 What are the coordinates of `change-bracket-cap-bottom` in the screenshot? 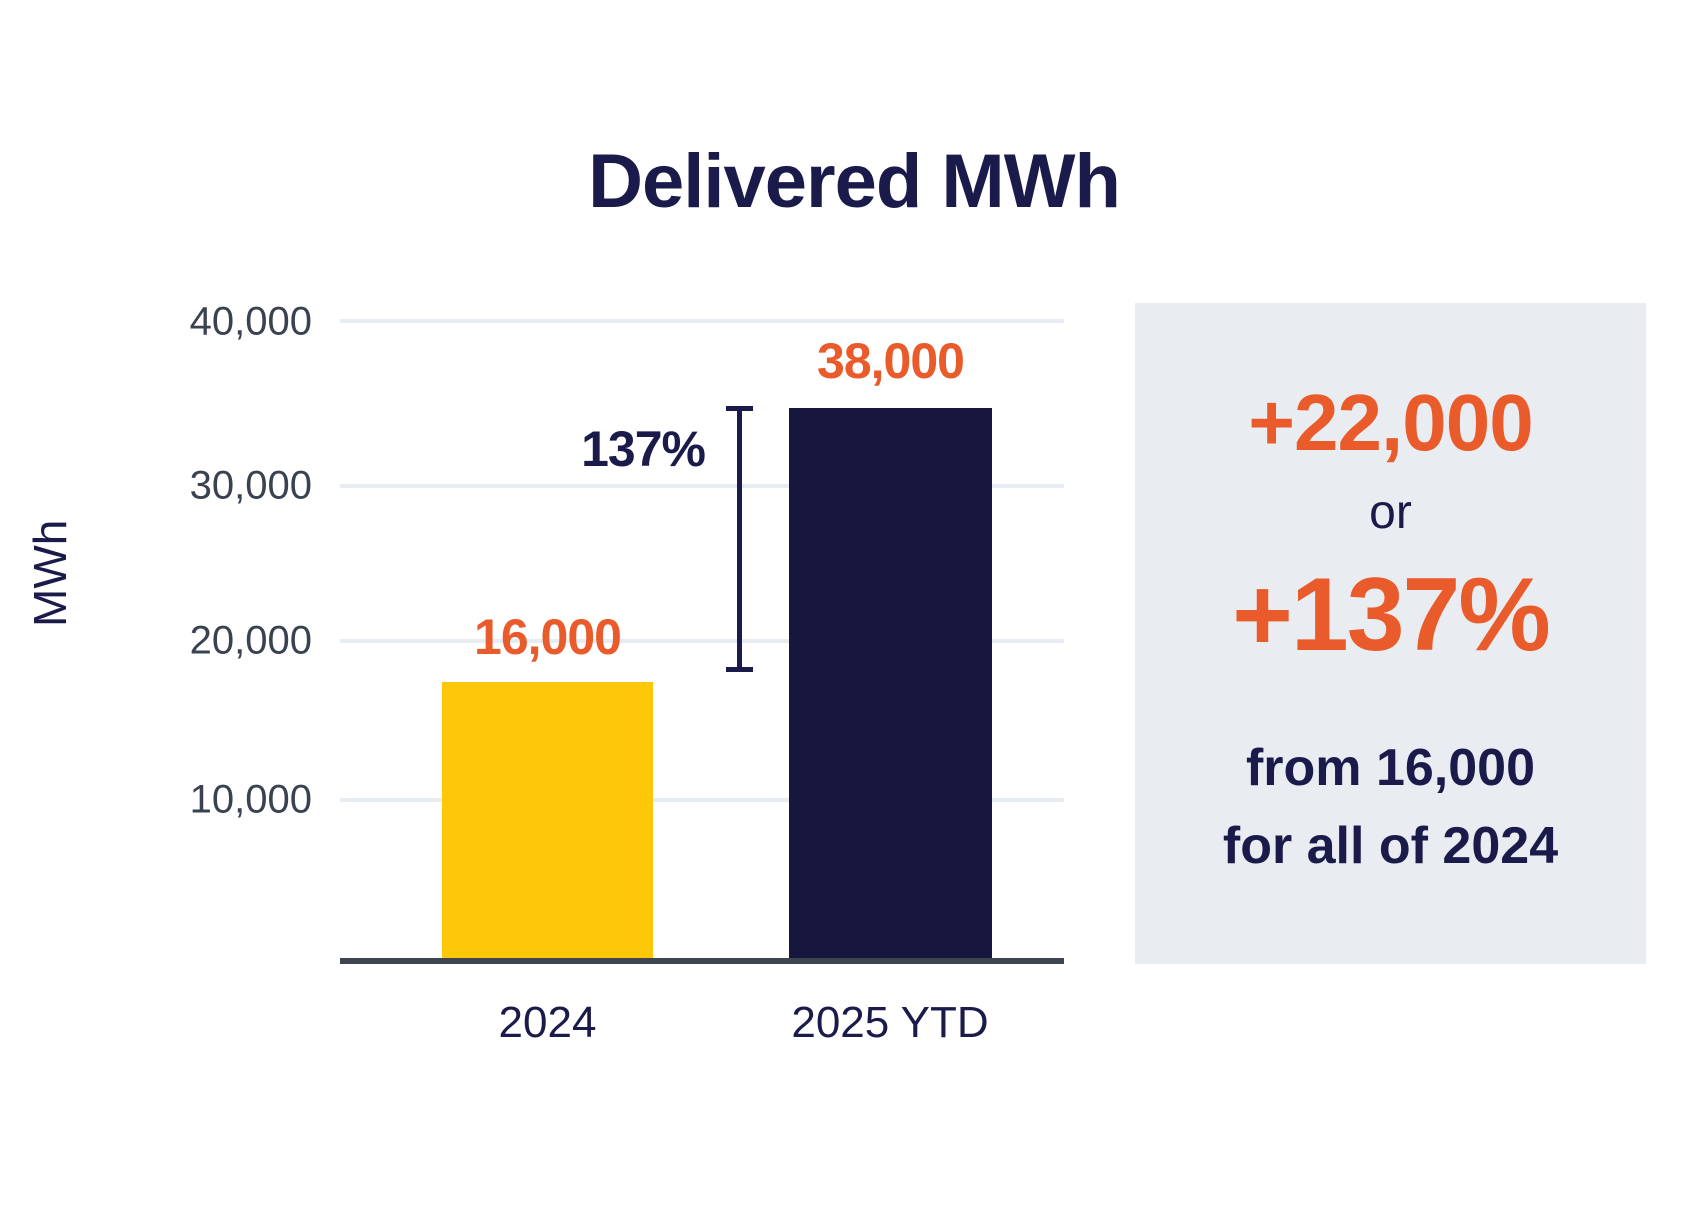 It's located at (739, 669).